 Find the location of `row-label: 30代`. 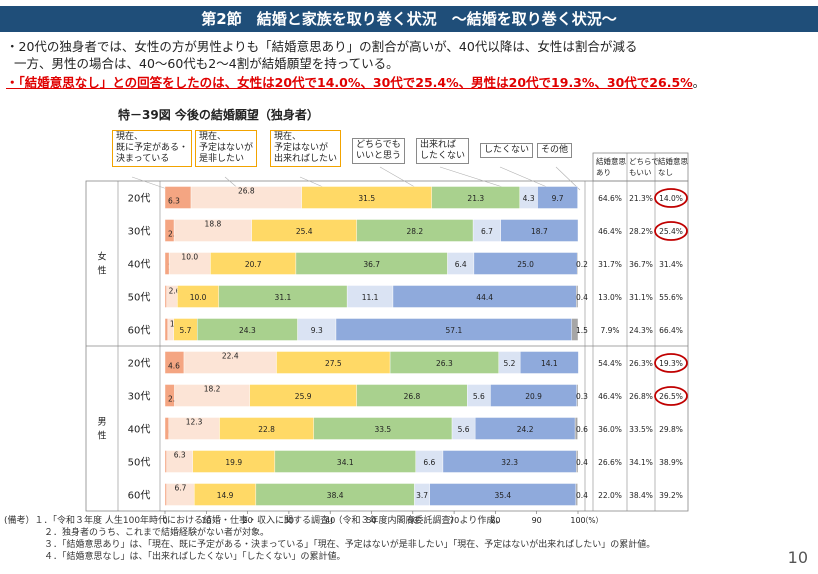

row-label: 30代 is located at coordinates (139, 232).